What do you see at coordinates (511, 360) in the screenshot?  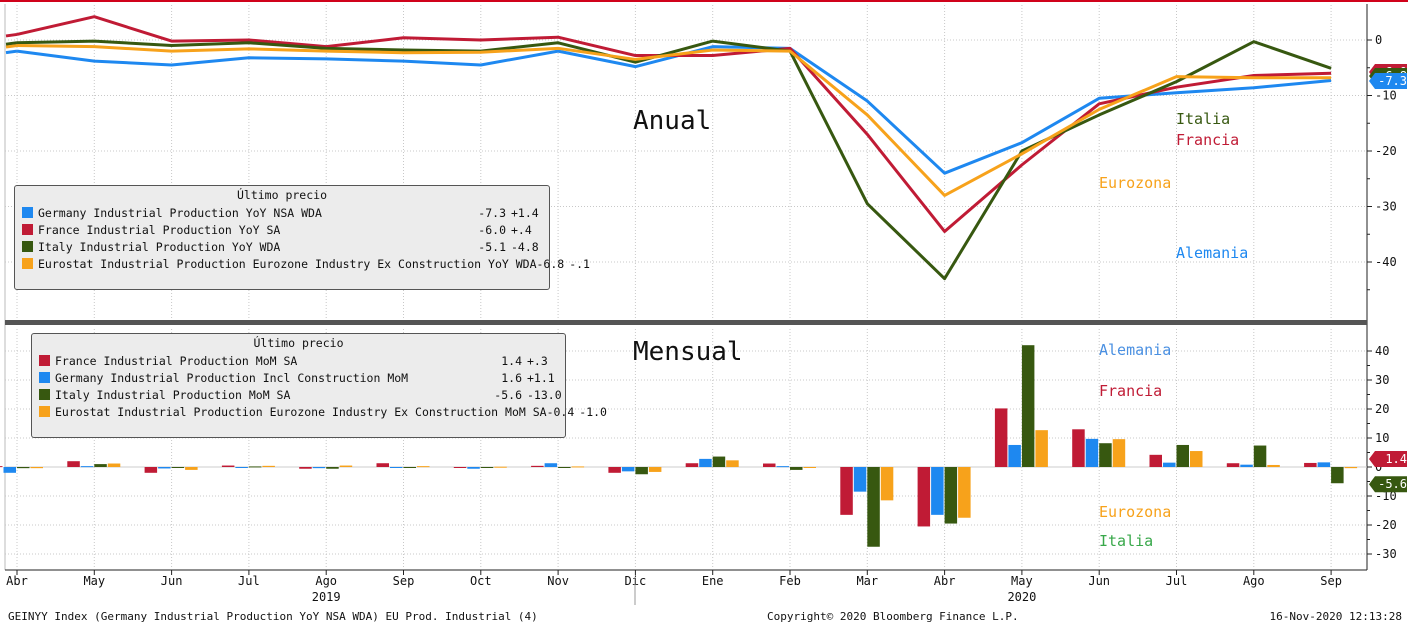 I see `monthly-legend-last-value: 1.4` at bounding box center [511, 360].